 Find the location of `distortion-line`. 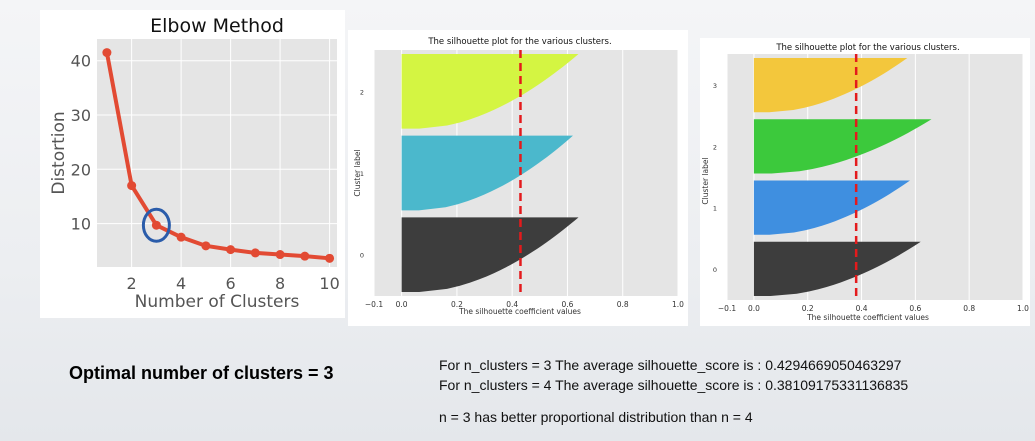

distortion-line is located at coordinates (217, 156).